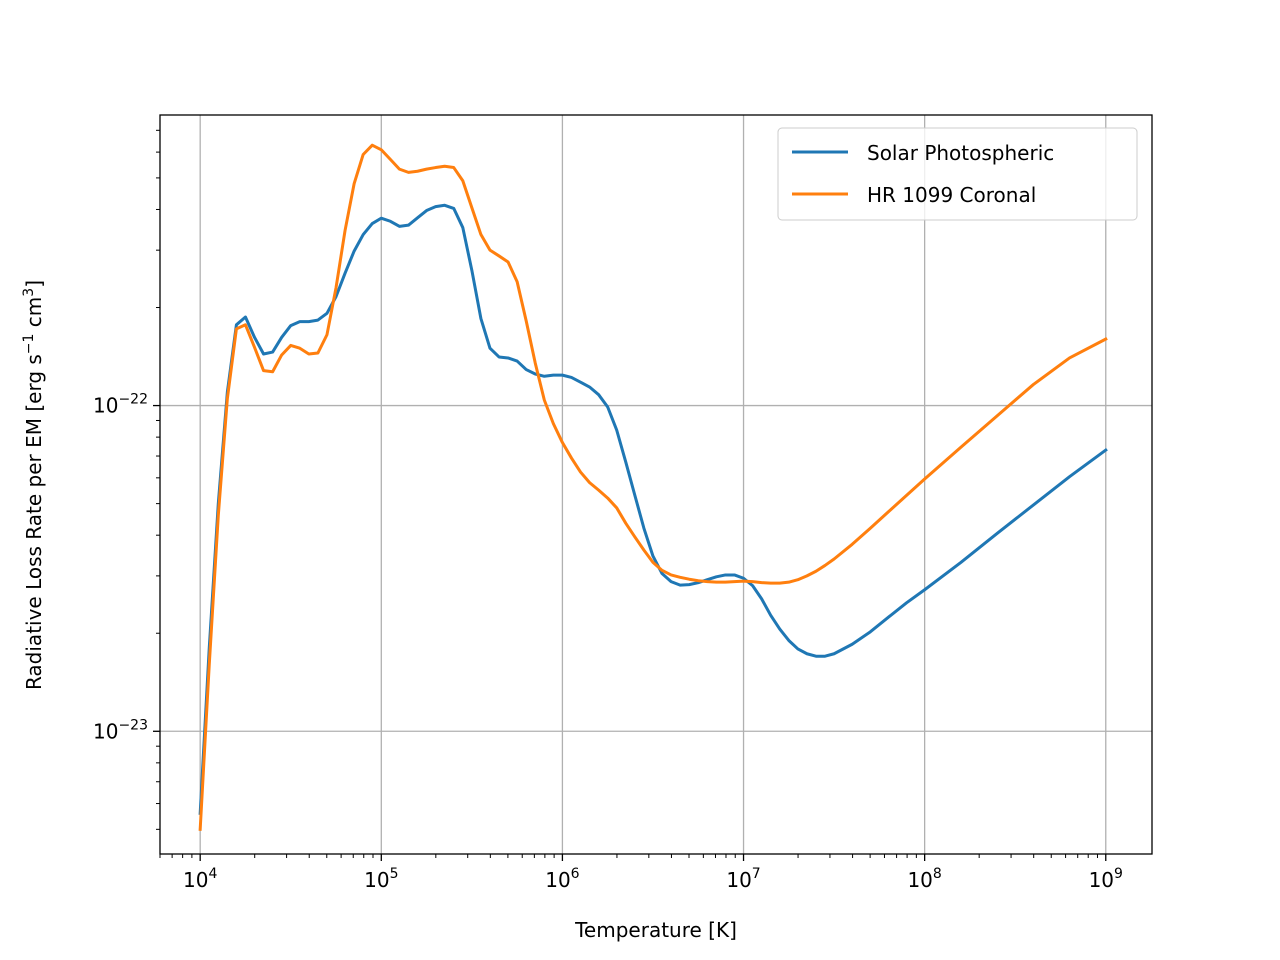 Image resolution: width=1280 pixels, height=960 pixels. Describe the element at coordinates (951, 195) in the screenshot. I see `legend-label-hr-1099-coronal: HR 1099 Coronal` at that location.